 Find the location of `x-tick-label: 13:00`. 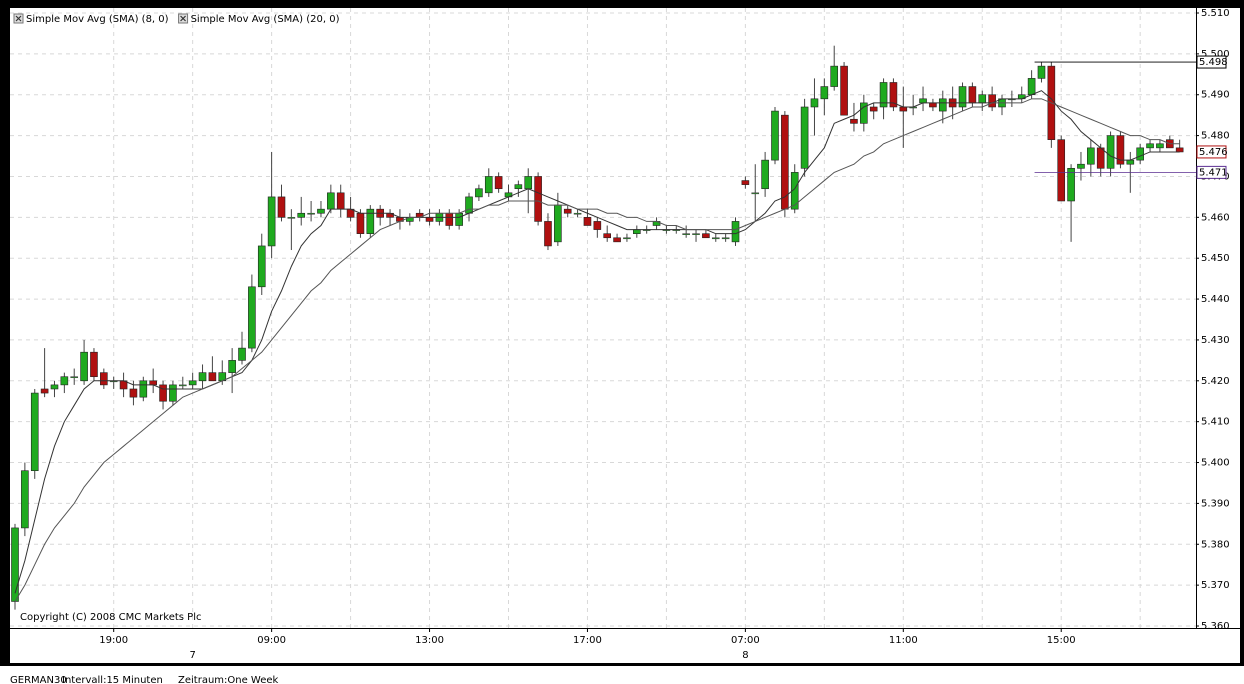

x-tick-label: 13:00 is located at coordinates (429, 640).